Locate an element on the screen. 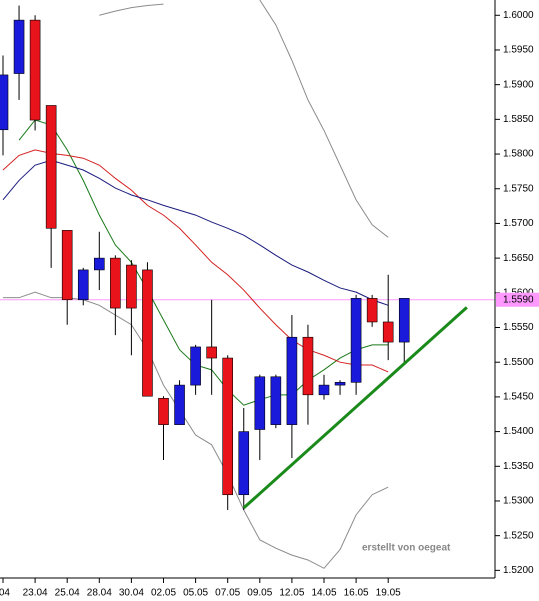 This screenshot has height=601, width=539. y-tick-label: 1.5500 is located at coordinates (518, 362).